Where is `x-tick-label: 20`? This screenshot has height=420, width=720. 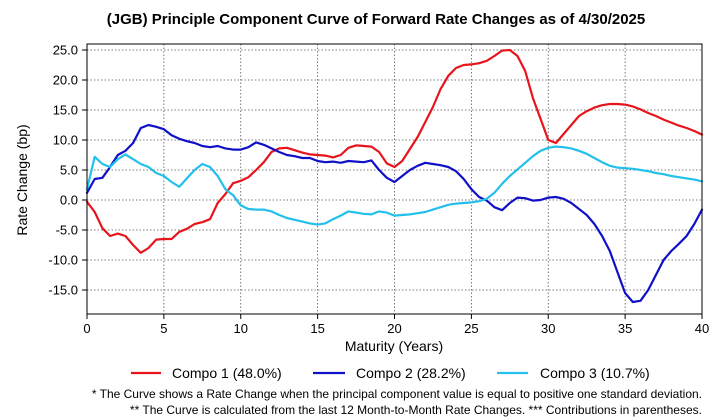 x-tick-label: 20 is located at coordinates (394, 328).